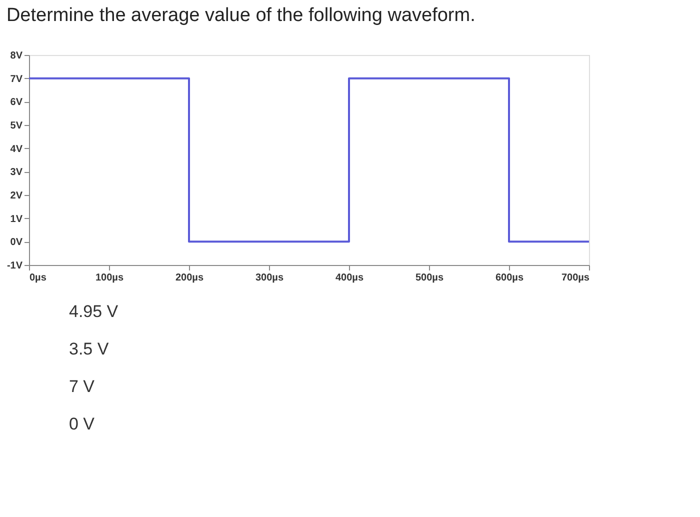  What do you see at coordinates (14, 266) in the screenshot?
I see `y-tick-label: -1V` at bounding box center [14, 266].